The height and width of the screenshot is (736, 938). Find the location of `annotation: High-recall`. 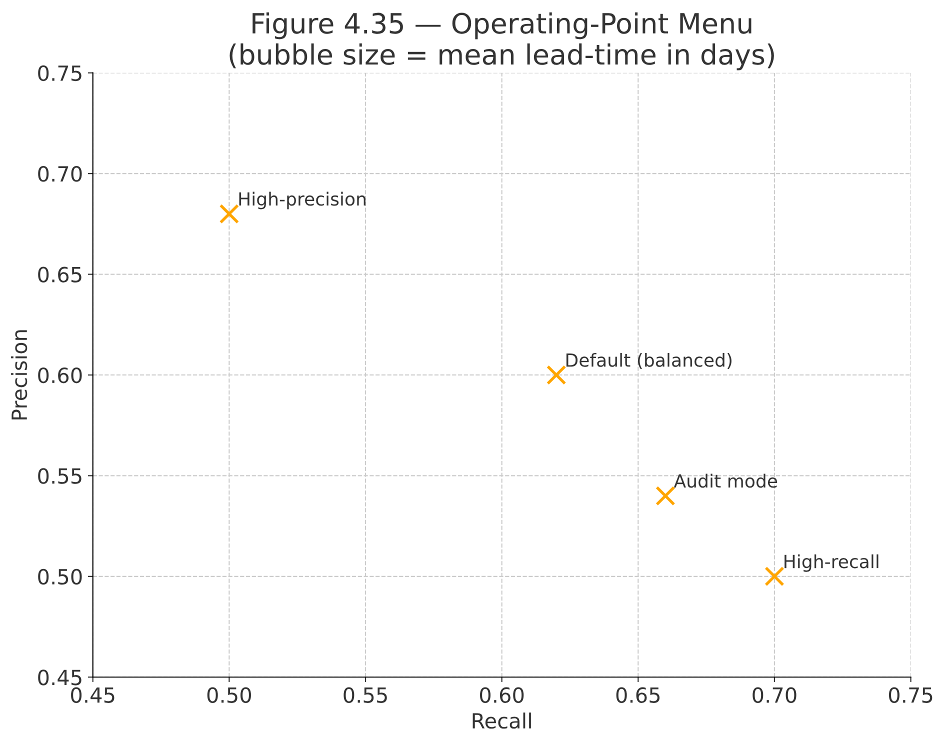

annotation: High-recall is located at coordinates (831, 563).